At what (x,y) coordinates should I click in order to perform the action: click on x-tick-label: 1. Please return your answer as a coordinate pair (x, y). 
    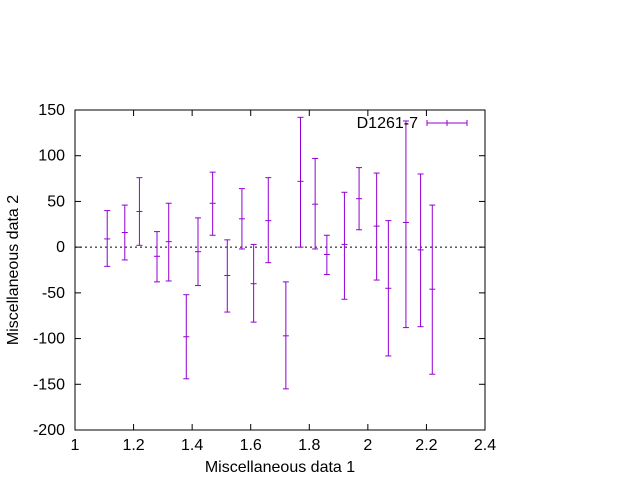
    Looking at the image, I should click on (75, 445).